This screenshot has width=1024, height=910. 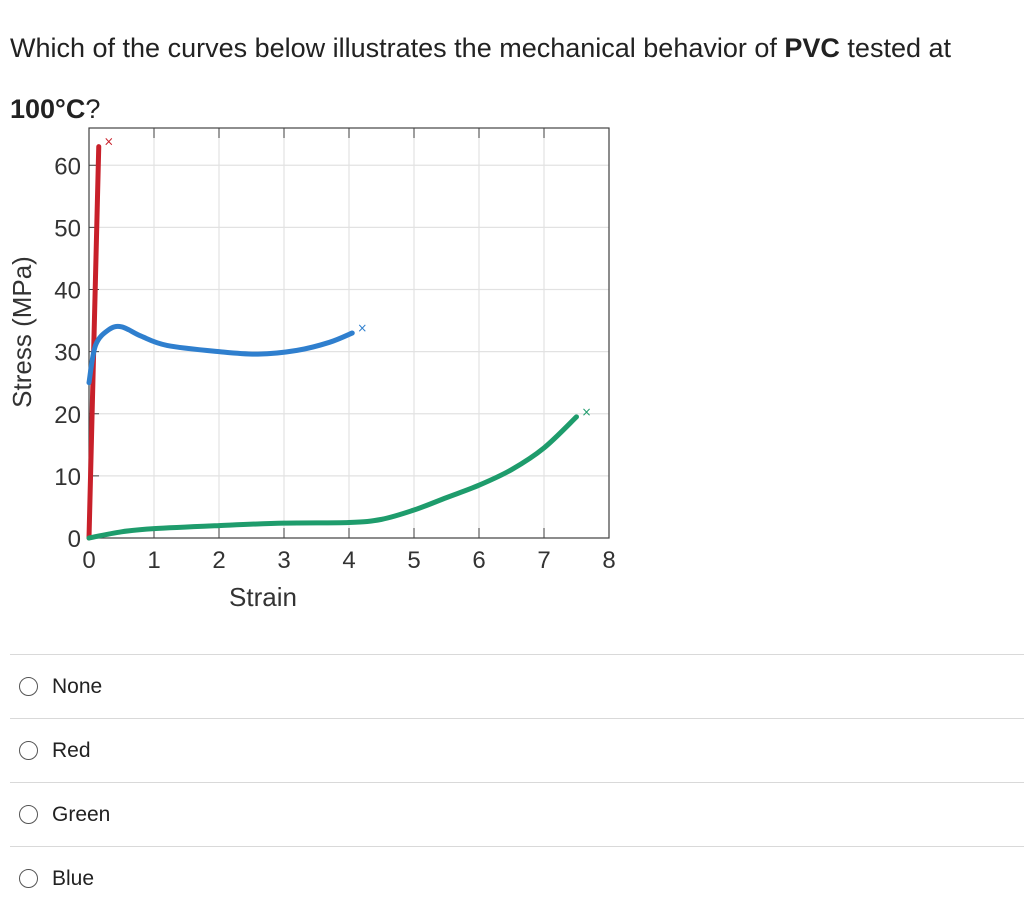 I want to click on x-tick-label: 4, so click(x=348, y=560).